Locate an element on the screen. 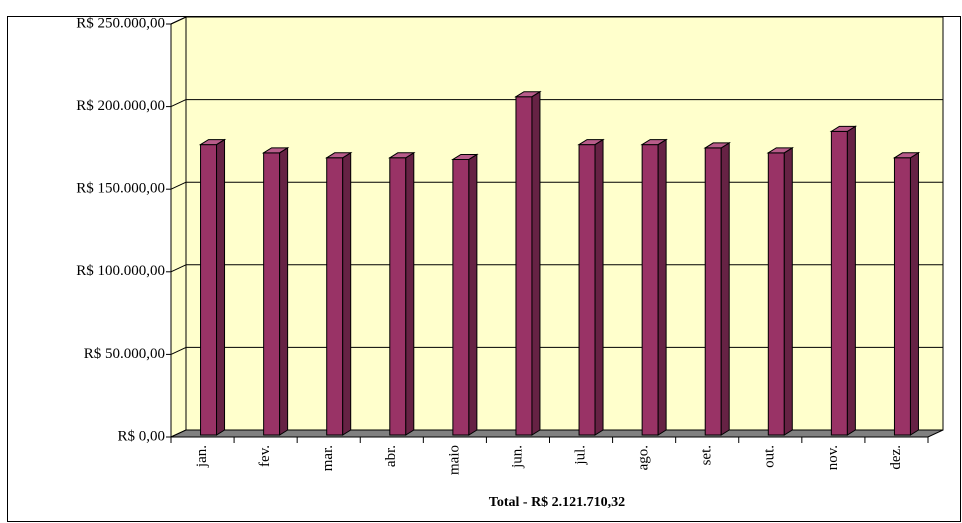 The image size is (962, 523). x-tick-label: dez. is located at coordinates (896, 457).